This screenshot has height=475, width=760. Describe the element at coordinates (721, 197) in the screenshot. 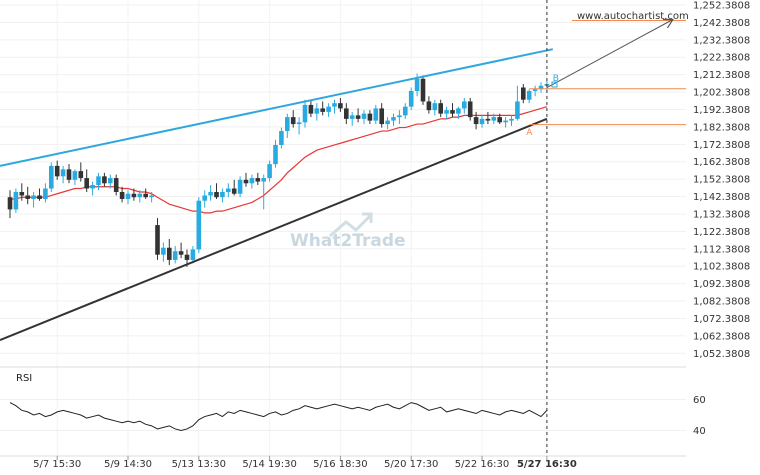

I see `y-tick-label: 1,142.3808` at that location.